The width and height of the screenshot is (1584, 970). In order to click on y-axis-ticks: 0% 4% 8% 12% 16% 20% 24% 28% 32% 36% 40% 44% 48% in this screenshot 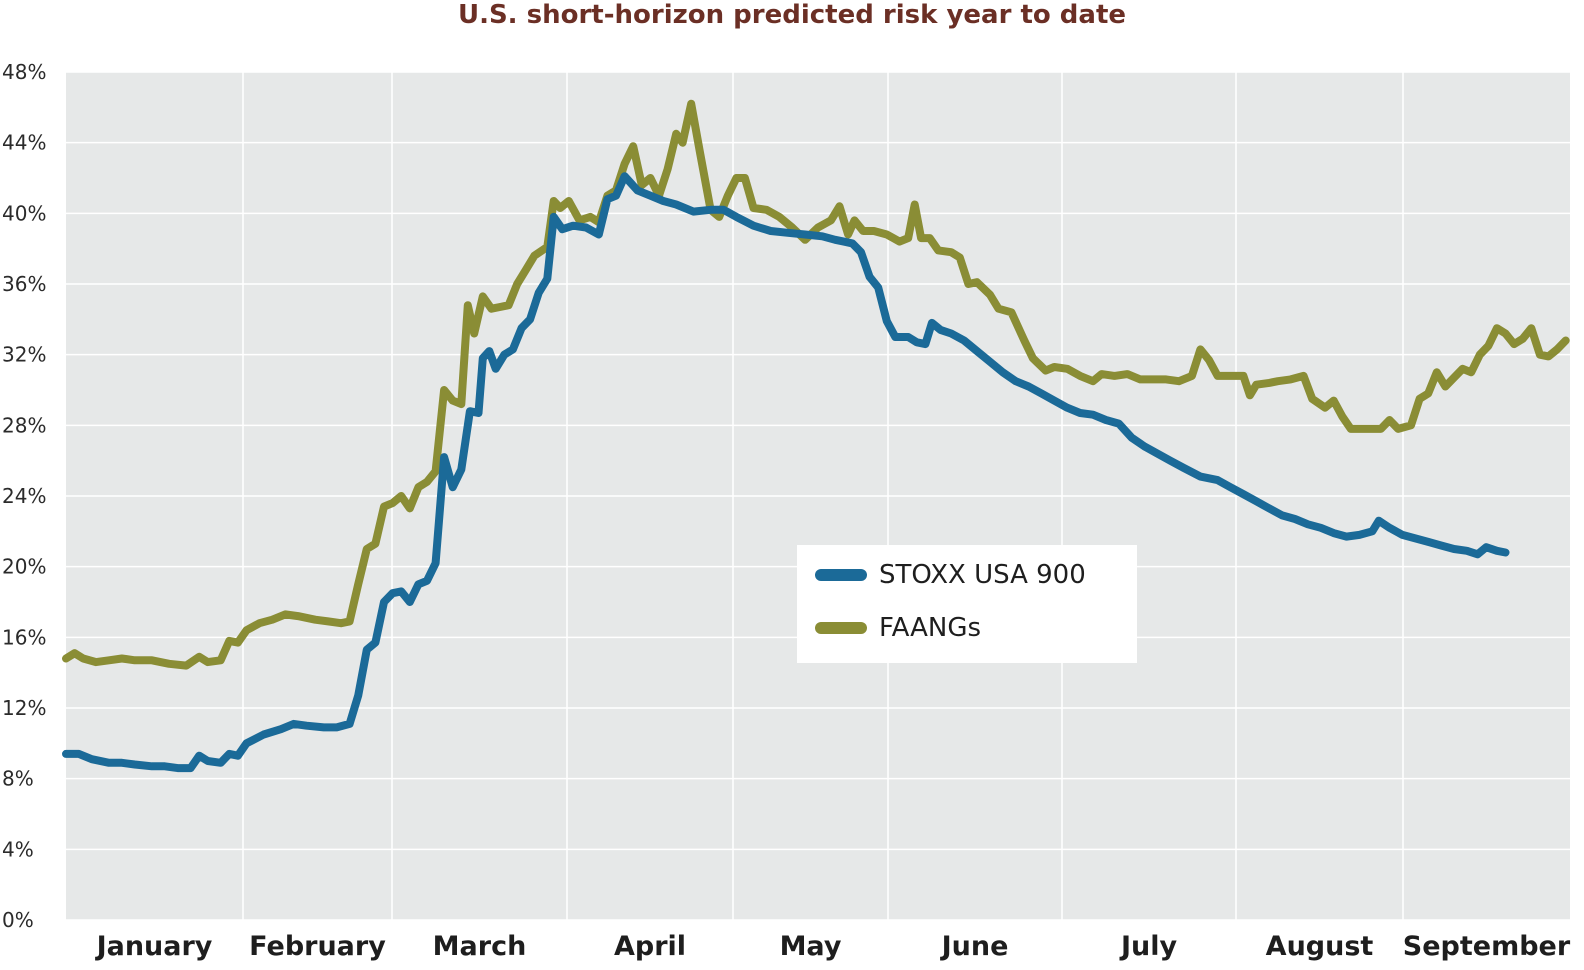, I will do `click(24, 496)`.